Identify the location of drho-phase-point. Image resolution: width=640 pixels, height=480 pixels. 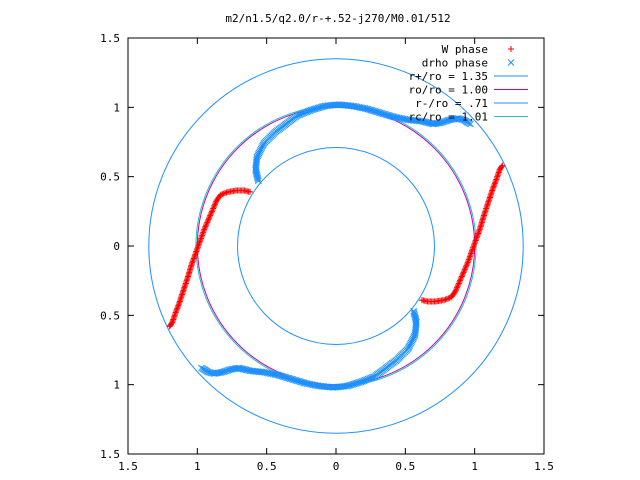
(233, 369).